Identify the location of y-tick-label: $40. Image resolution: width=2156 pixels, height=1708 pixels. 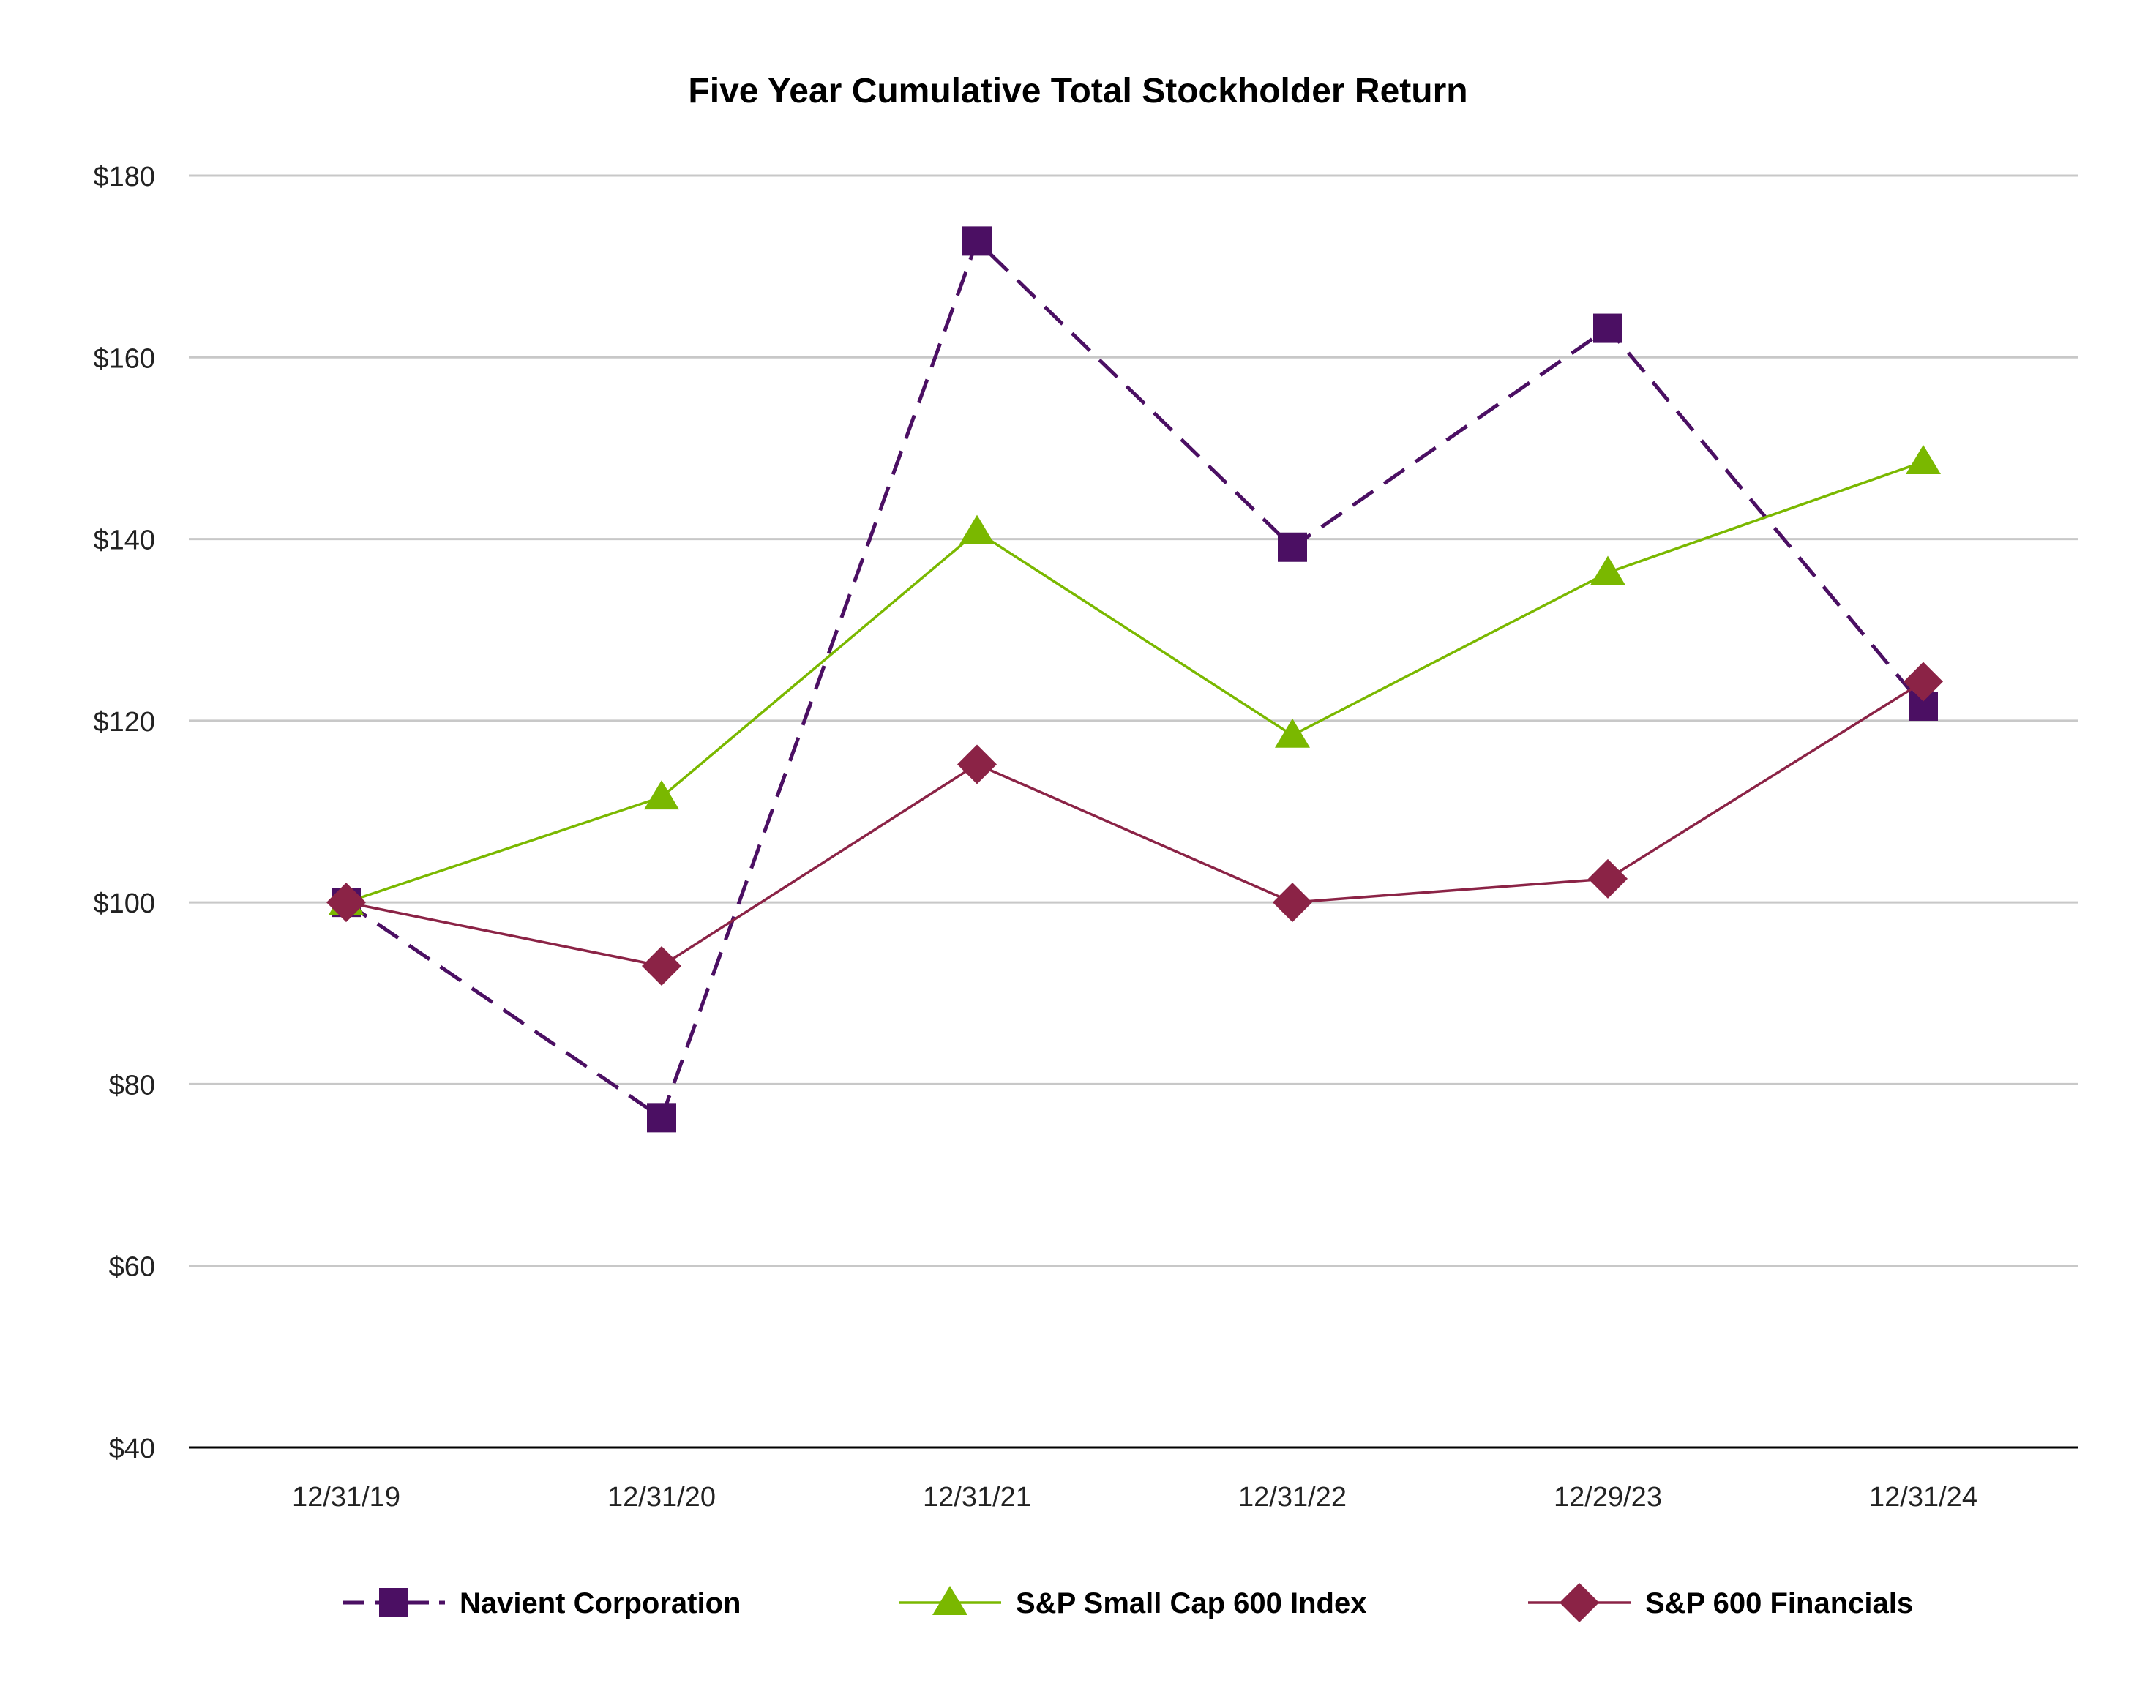
(132, 1449).